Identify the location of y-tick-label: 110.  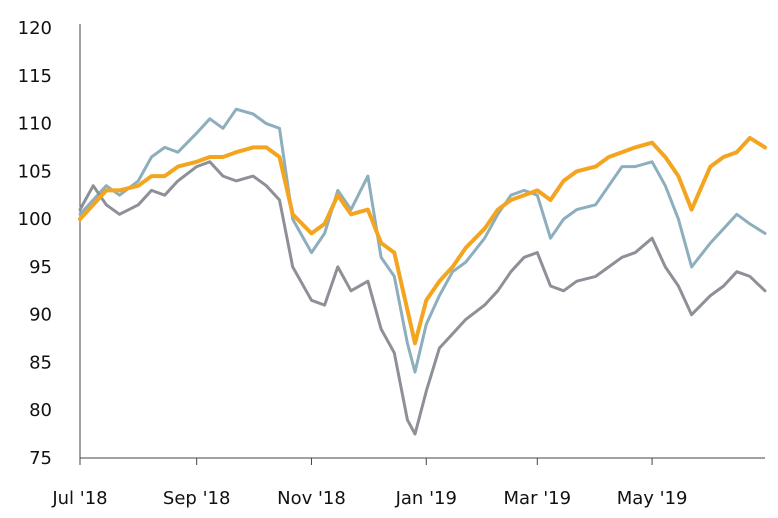
(35, 124).